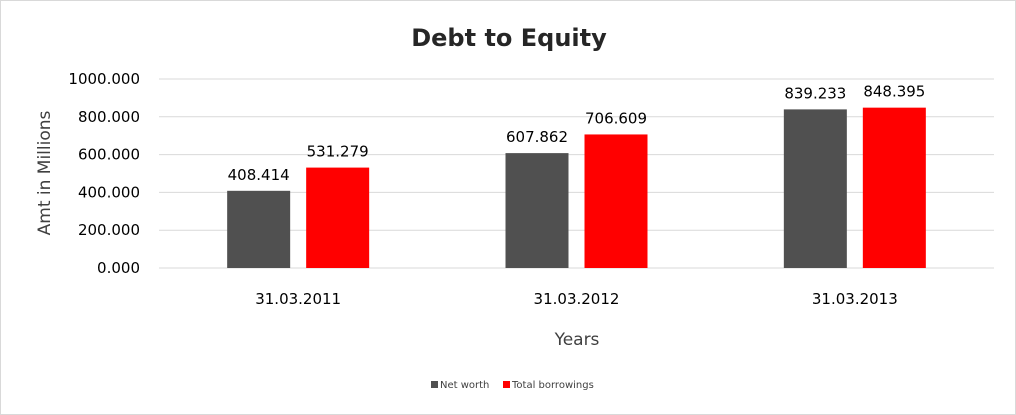 The image size is (1016, 415). Describe the element at coordinates (894, 92) in the screenshot. I see `data-label: 848.395` at that location.